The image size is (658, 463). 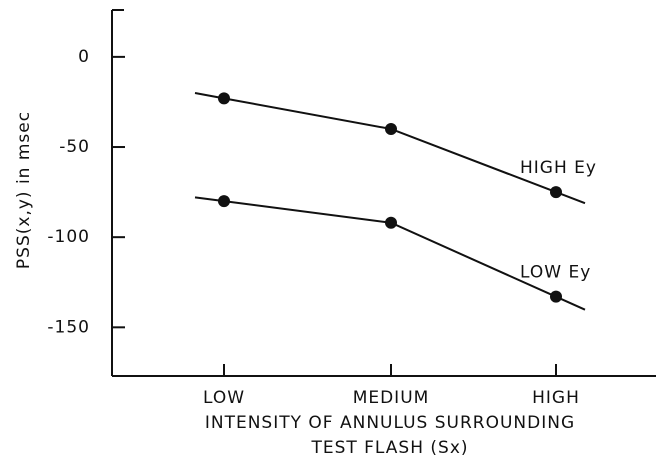 What do you see at coordinates (390, 423) in the screenshot?
I see `x-axis-title: INTENSITY OF ANNULUS SURROUNDING` at bounding box center [390, 423].